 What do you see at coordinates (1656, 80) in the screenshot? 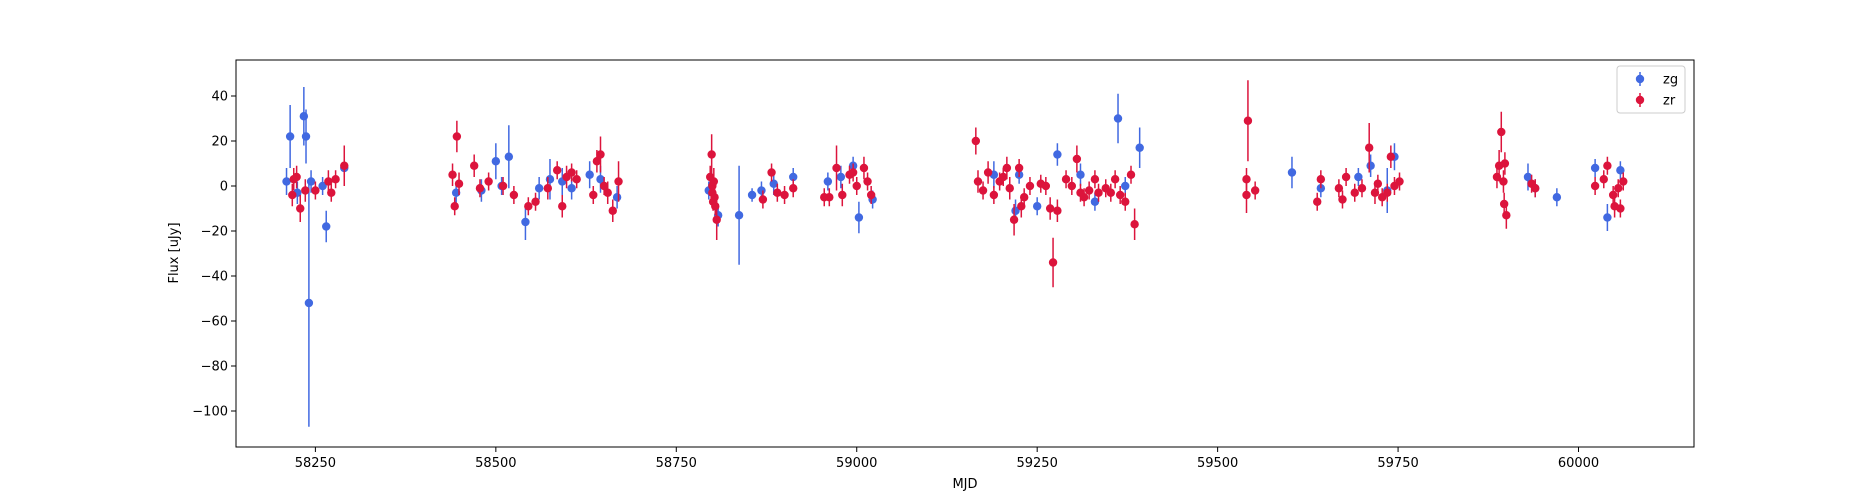
I see `legend-entry-zg: zg` at bounding box center [1656, 80].